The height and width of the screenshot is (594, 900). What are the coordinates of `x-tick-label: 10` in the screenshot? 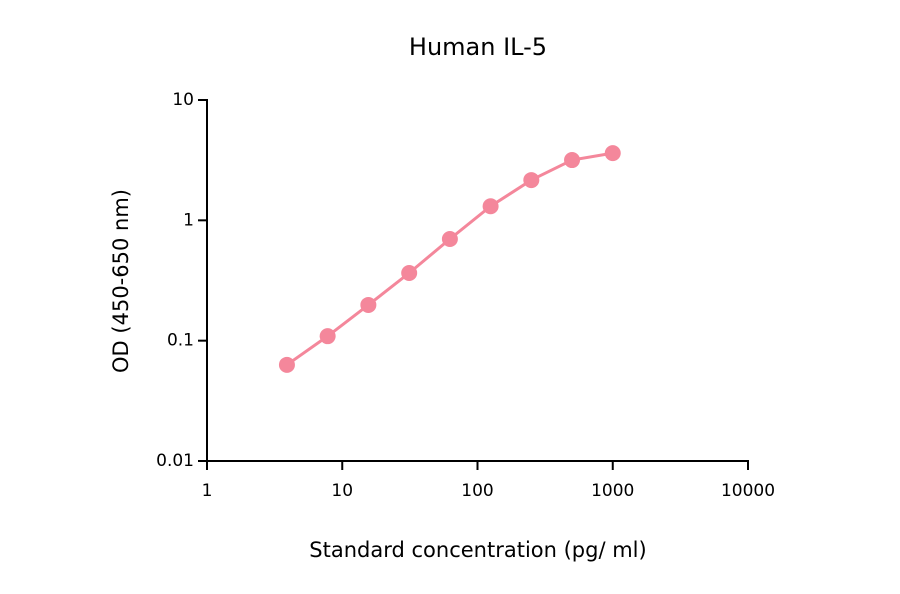 It's located at (342, 491).